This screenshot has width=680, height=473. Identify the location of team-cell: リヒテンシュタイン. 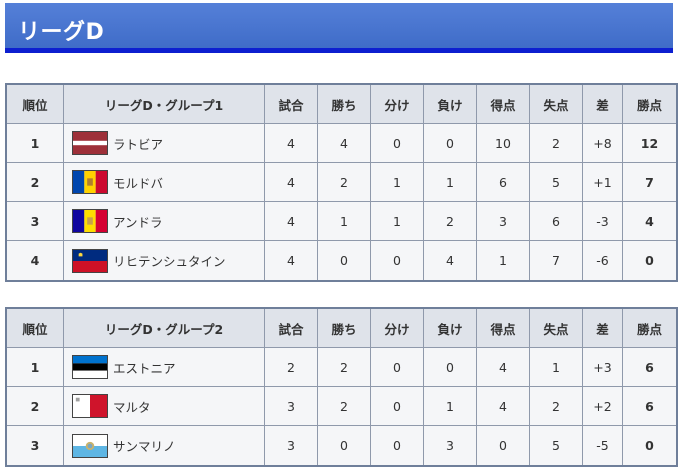
(164, 260).